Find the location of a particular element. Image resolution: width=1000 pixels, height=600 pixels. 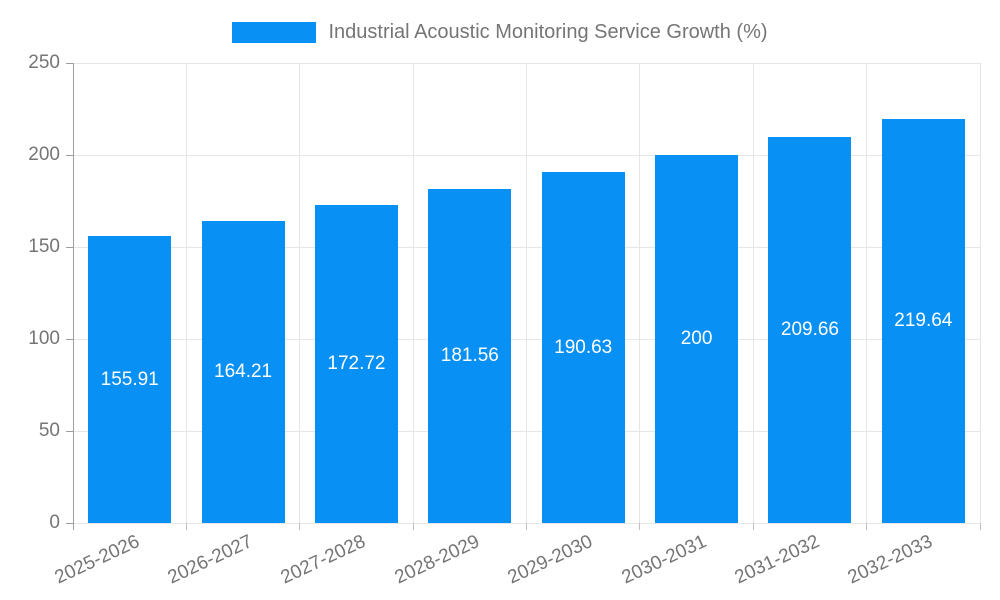

bar: 219.64 is located at coordinates (923, 320).